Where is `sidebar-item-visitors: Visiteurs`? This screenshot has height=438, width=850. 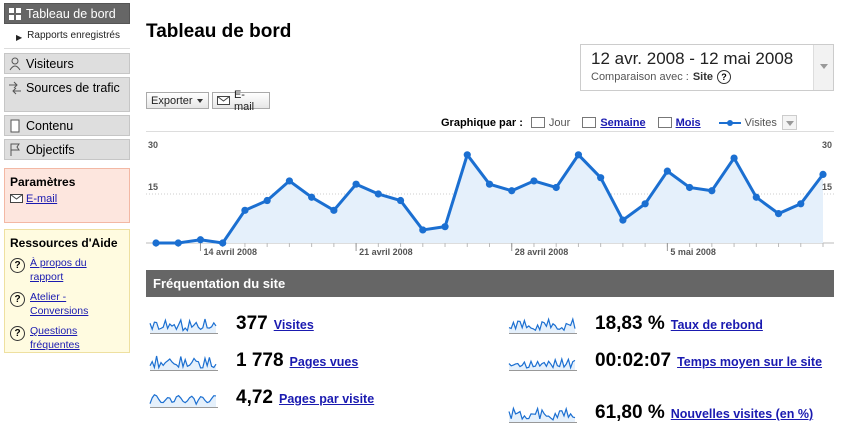 sidebar-item-visitors: Visiteurs is located at coordinates (67, 63).